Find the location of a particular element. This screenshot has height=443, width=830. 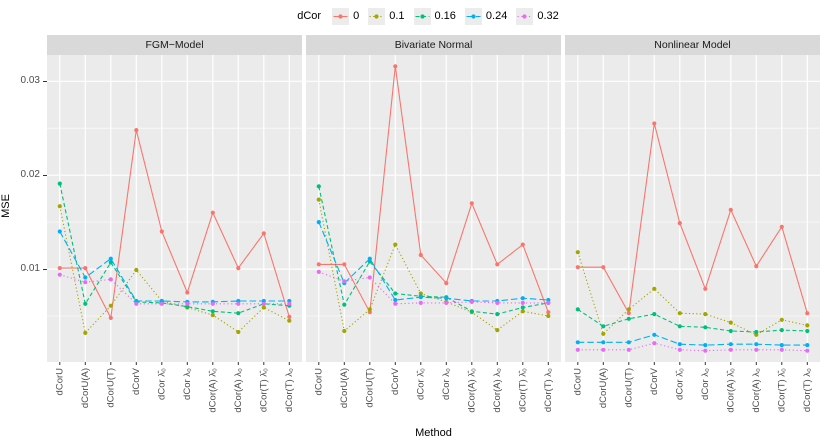

legend-label: 0 is located at coordinates (356, 16).